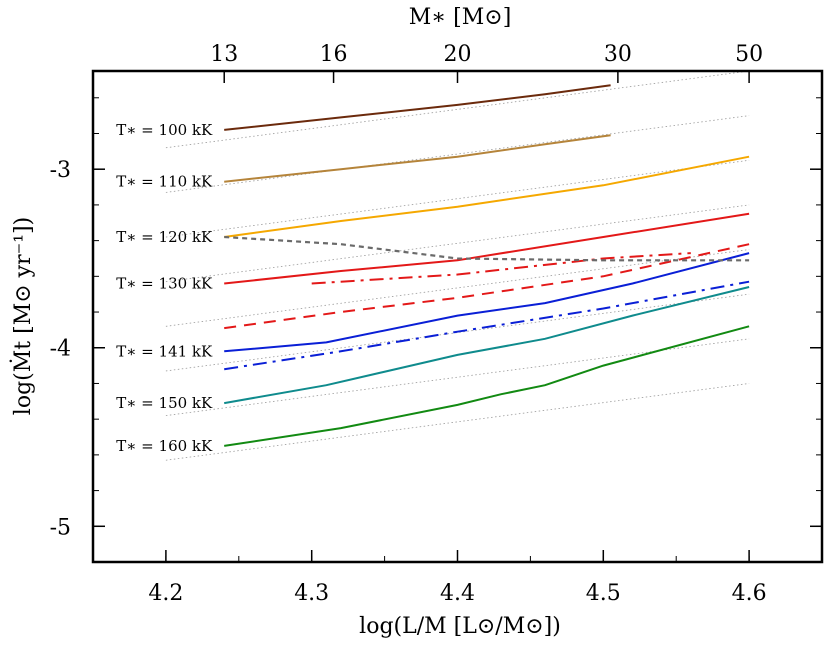 The height and width of the screenshot is (645, 830). What do you see at coordinates (164, 283) in the screenshot?
I see `series-label: T∗ = 130 kK` at bounding box center [164, 283].